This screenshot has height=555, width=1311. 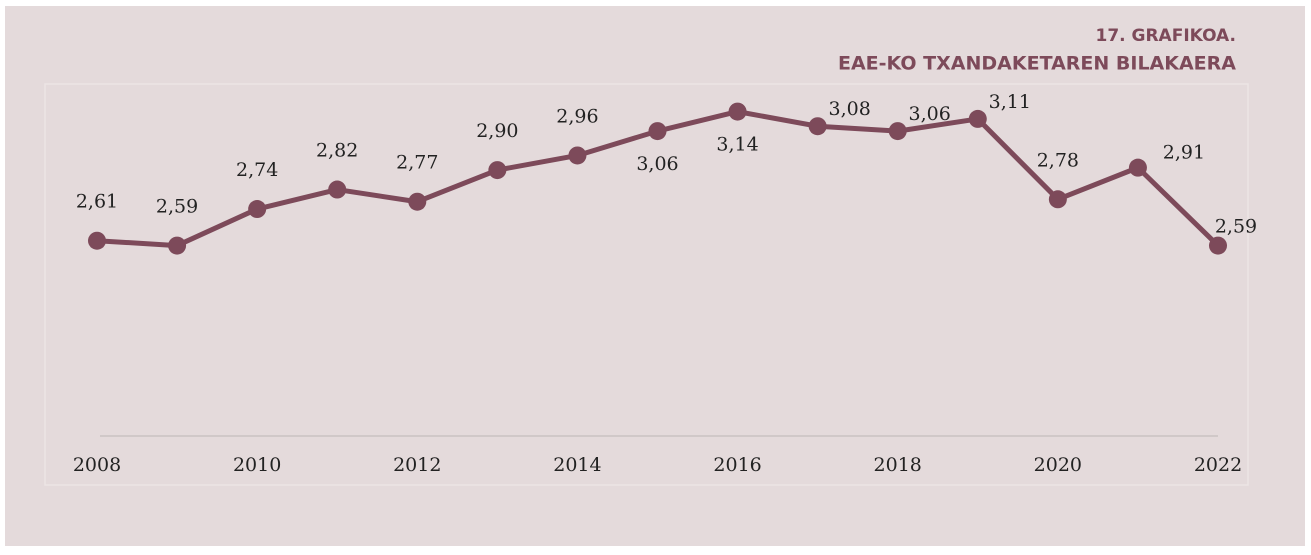 I want to click on data-label: 2,90, so click(x=497, y=131).